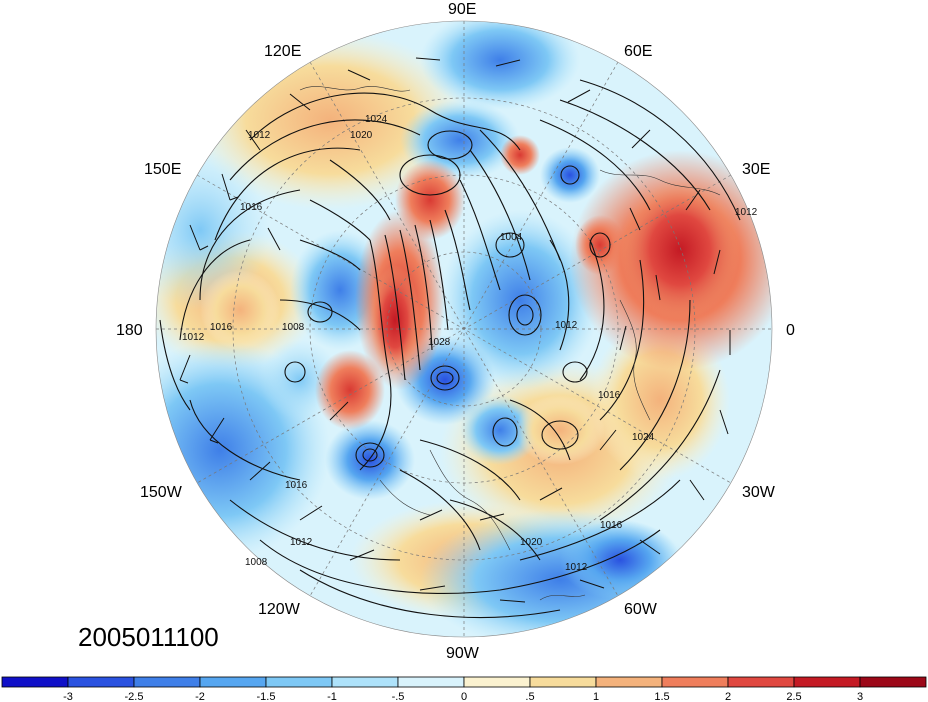 The width and height of the screenshot is (928, 702). What do you see at coordinates (282, 51) in the screenshot?
I see `lon-label-120e: 120E` at bounding box center [282, 51].